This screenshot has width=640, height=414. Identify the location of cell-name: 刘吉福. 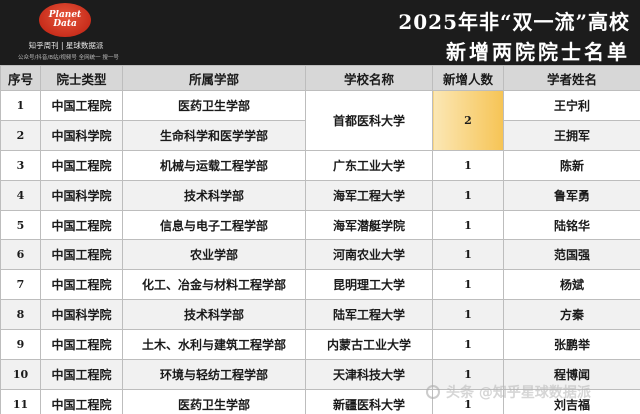
(571, 401).